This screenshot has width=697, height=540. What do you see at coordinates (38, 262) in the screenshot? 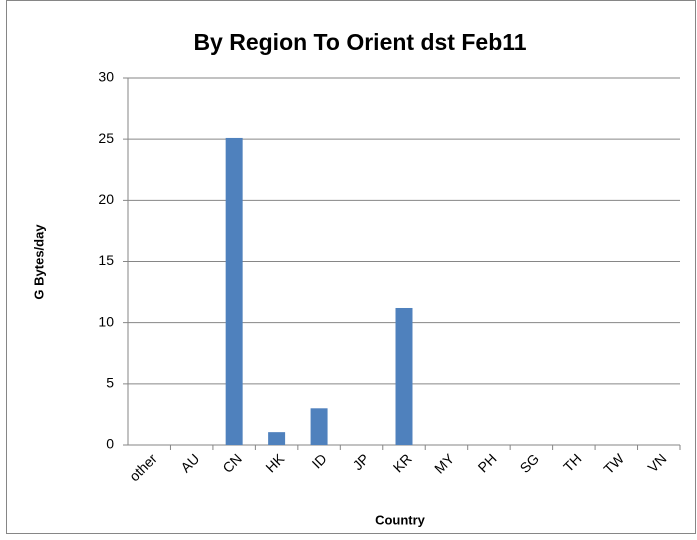
I see `y-axis-title: G Bytes/day` at bounding box center [38, 262].